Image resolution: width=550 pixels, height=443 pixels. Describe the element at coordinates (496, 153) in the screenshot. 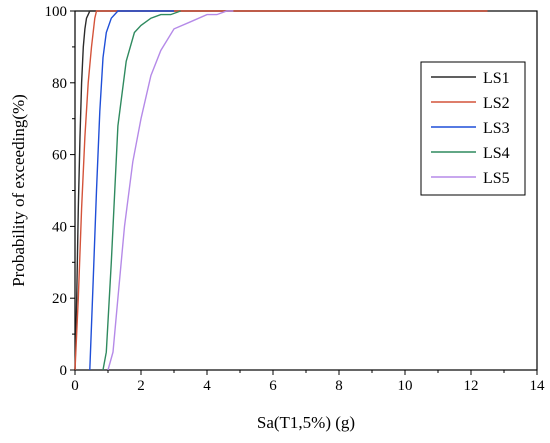

I see `legend-label-ls4: LS4` at that location.